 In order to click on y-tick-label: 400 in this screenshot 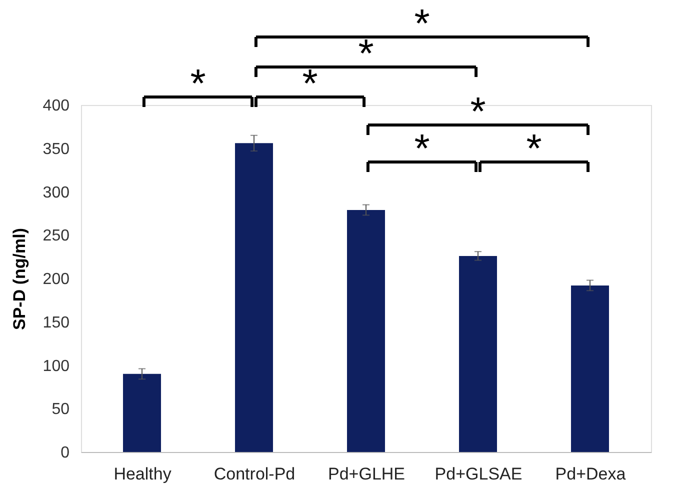, I will do `click(56, 106)`.